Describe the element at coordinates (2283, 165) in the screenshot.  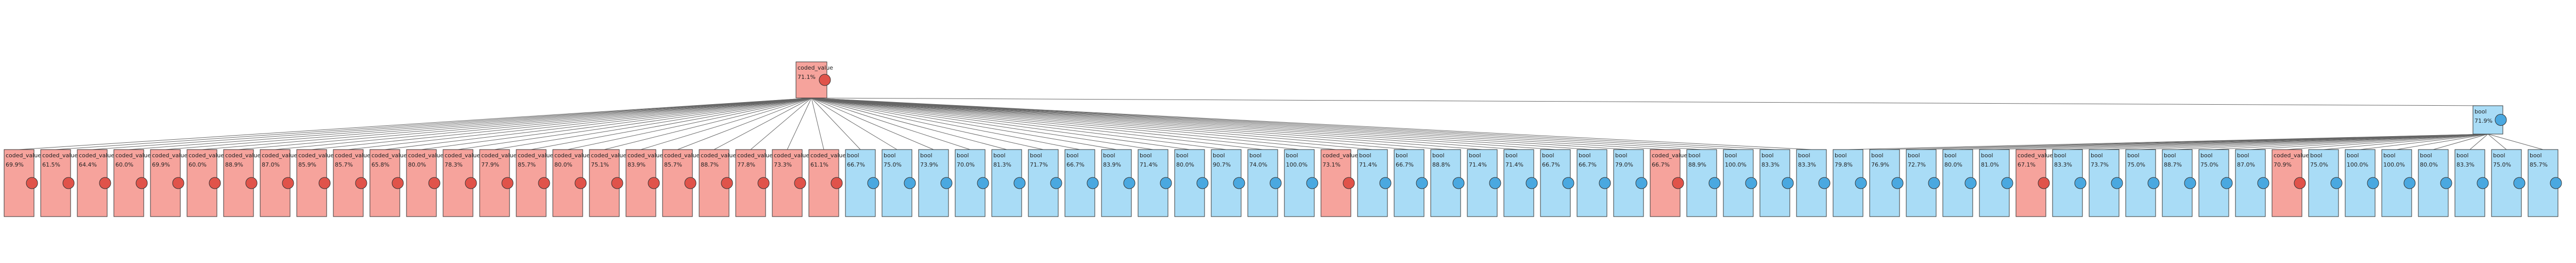
I see `node-percent: 70.9%` at that location.